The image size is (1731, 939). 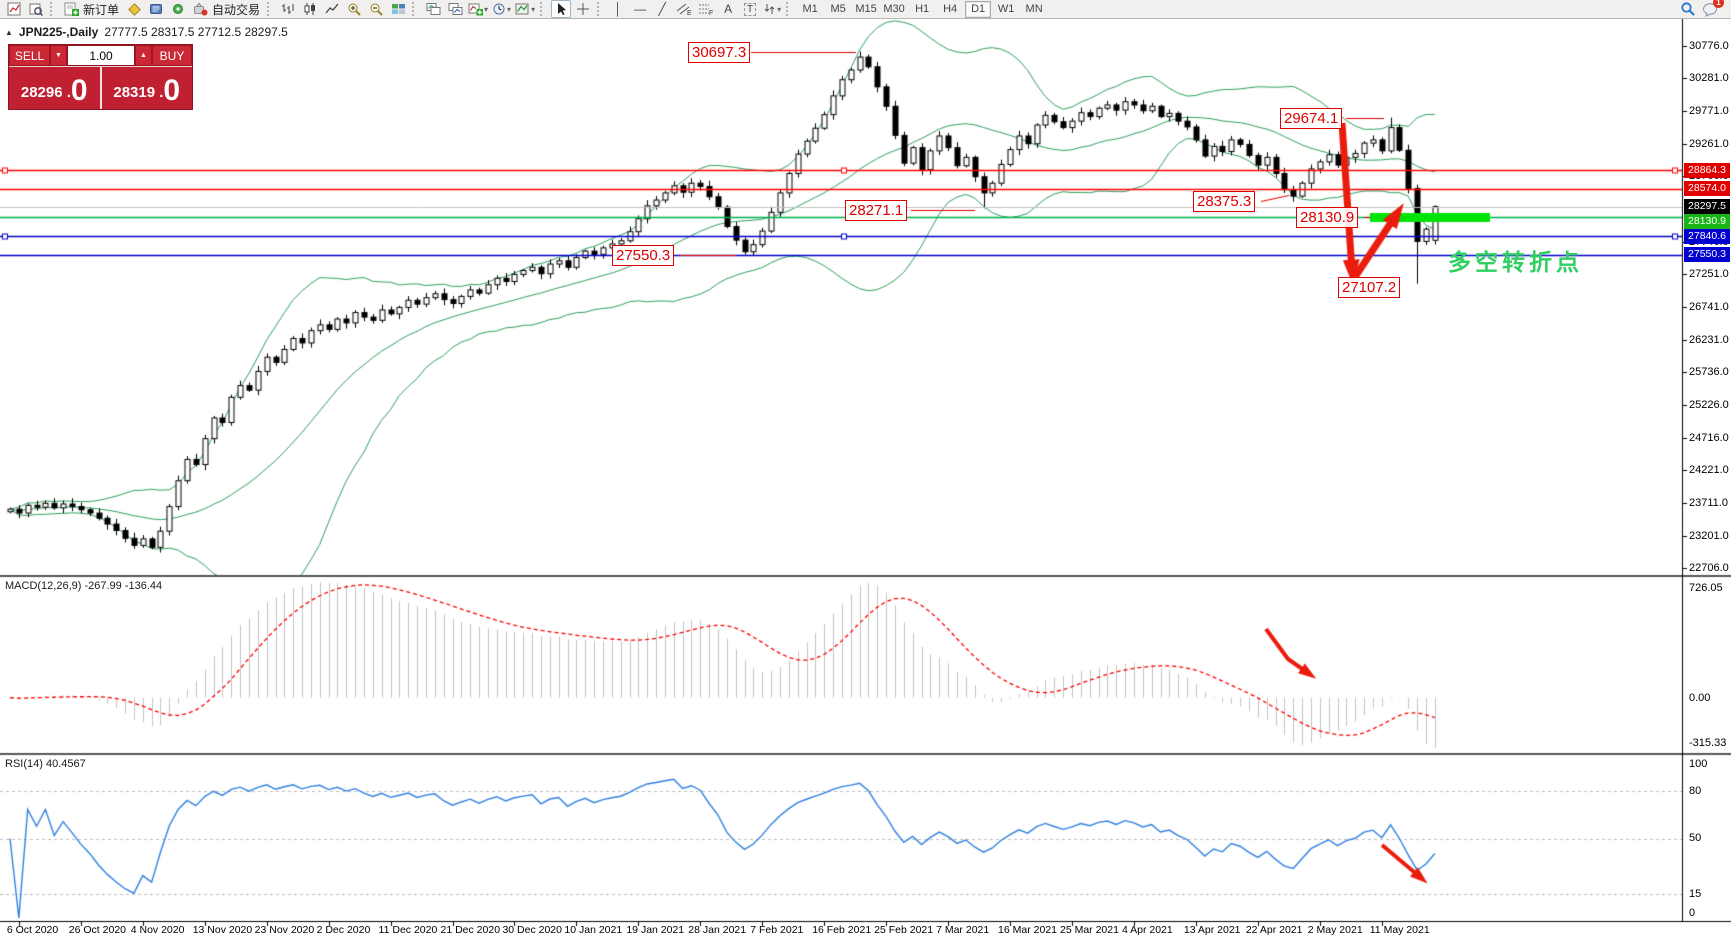 What do you see at coordinates (178, 9) in the screenshot?
I see `signals-icon` at bounding box center [178, 9].